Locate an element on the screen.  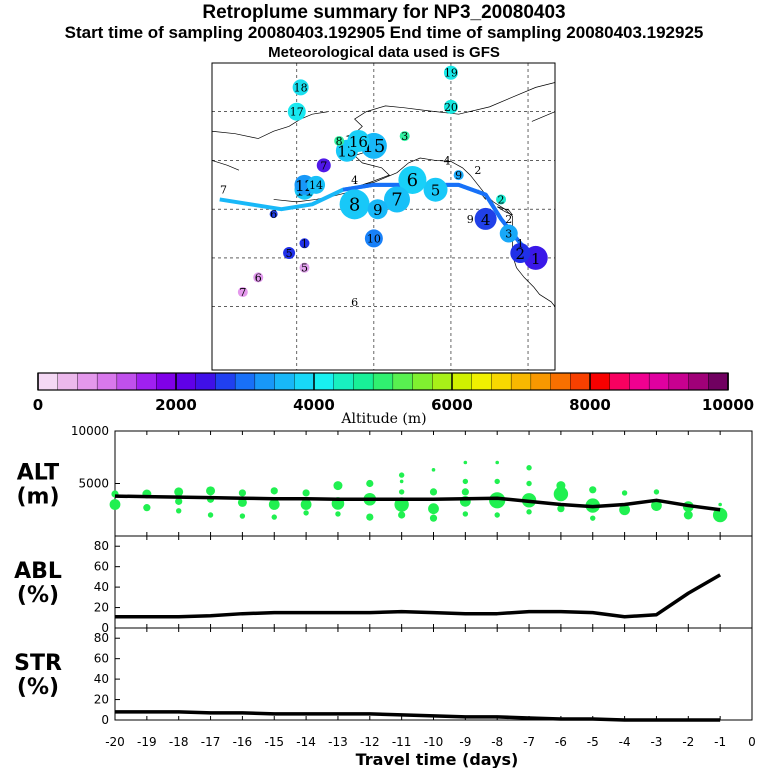
colorbar-label: Altitude (m) is located at coordinates (383, 419).